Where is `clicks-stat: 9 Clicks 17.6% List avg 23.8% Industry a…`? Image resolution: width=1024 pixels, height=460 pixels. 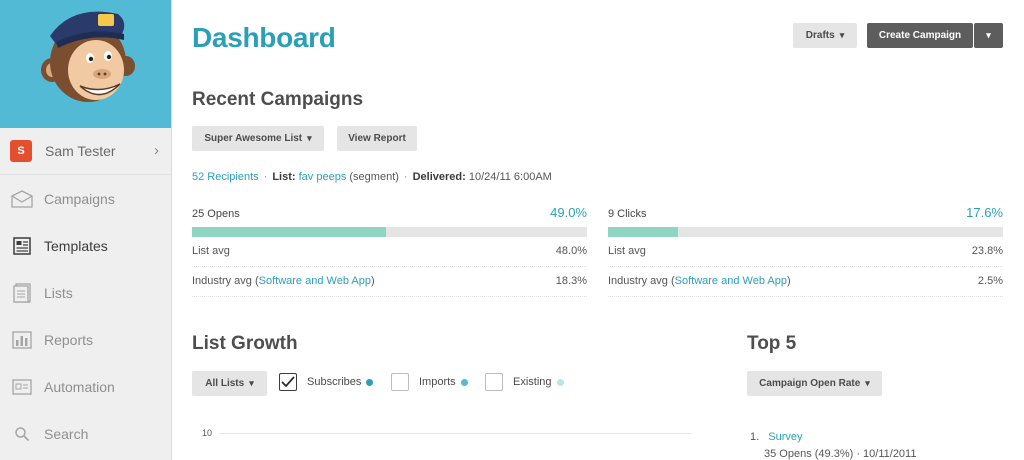 clicks-stat: 9 Clicks 17.6% List avg 23.8% Industry a… is located at coordinates (805, 251).